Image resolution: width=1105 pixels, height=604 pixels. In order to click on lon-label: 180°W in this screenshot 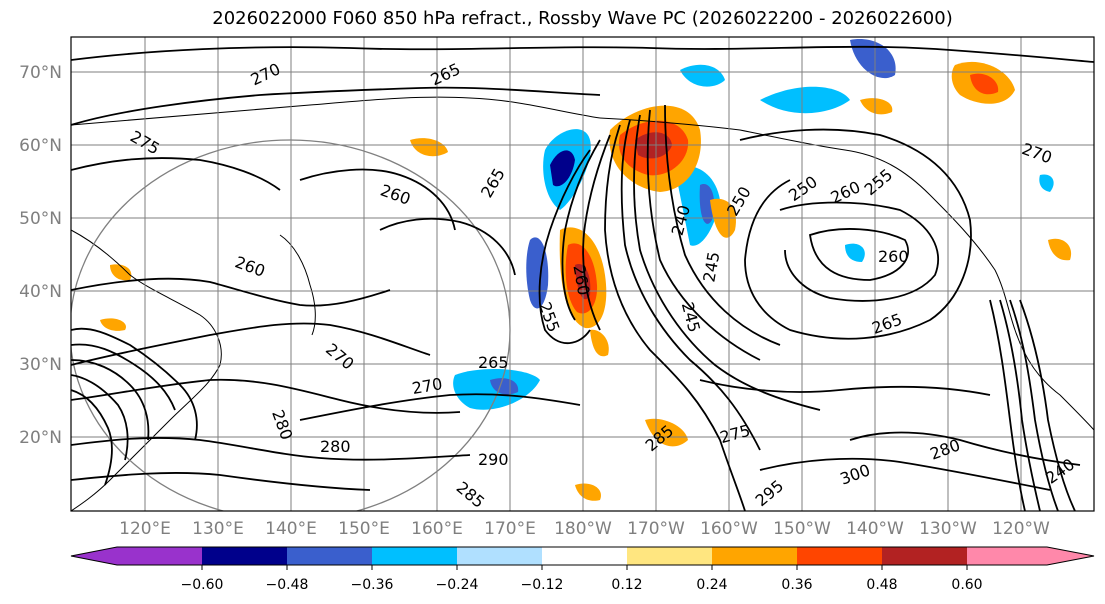, I will do `click(583, 529)`.